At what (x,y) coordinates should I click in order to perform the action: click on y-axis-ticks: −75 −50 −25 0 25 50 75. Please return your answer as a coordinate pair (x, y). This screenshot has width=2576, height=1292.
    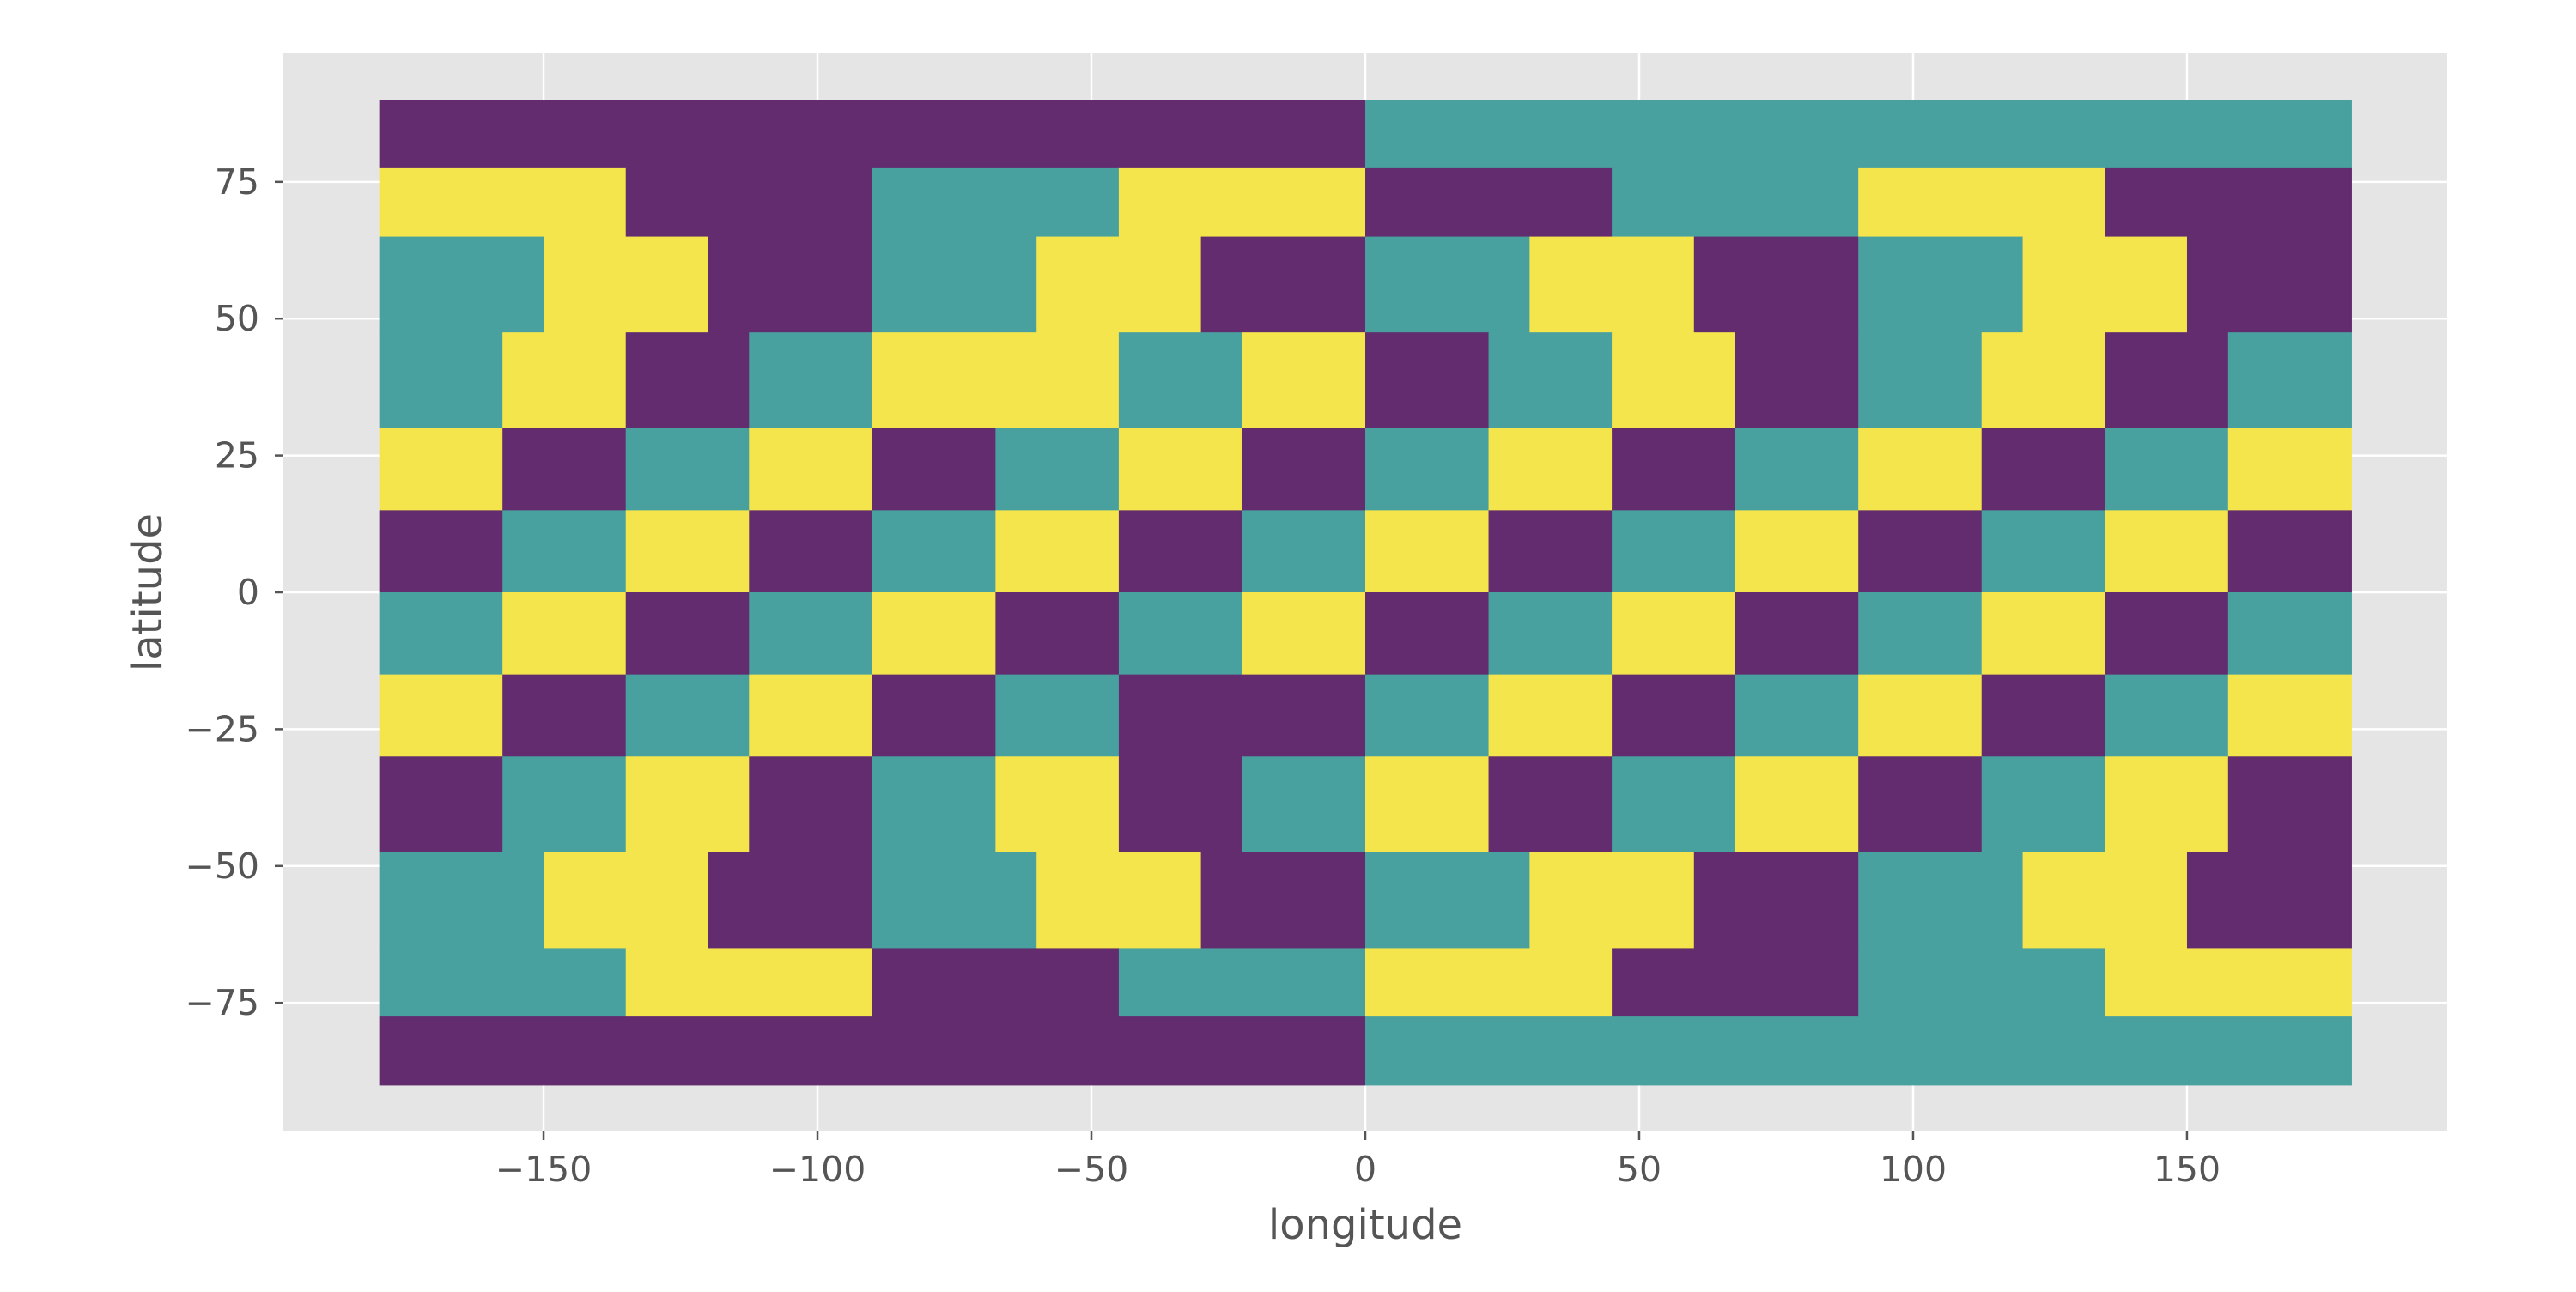
    Looking at the image, I should click on (234, 592).